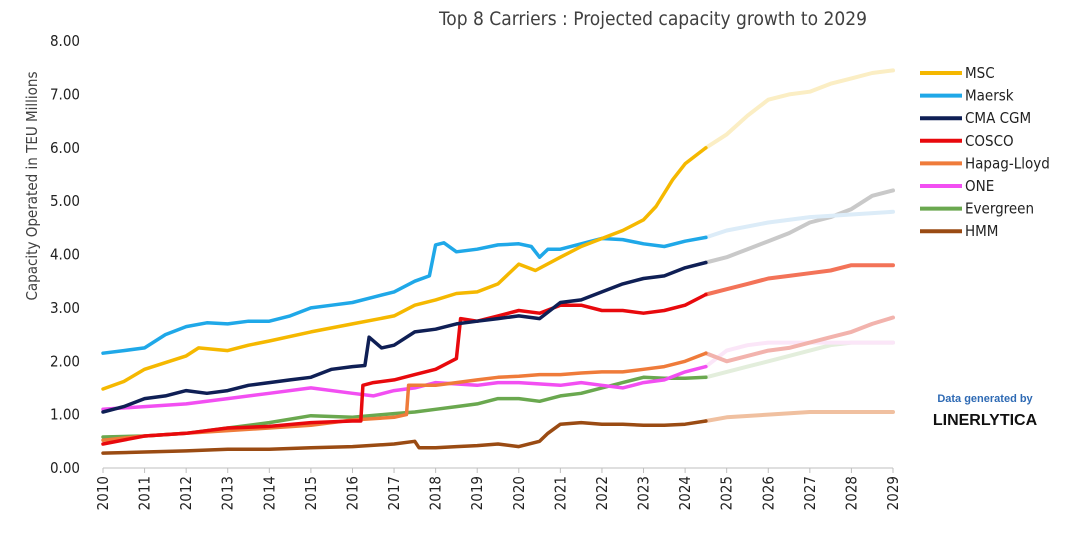  What do you see at coordinates (810, 493) in the screenshot?
I see `x-tick-label: 2027` at bounding box center [810, 493].